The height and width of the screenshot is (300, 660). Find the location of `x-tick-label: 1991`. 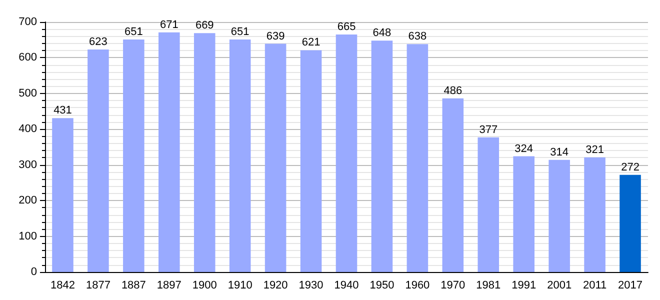

x-tick-label: 1991 is located at coordinates (524, 286).